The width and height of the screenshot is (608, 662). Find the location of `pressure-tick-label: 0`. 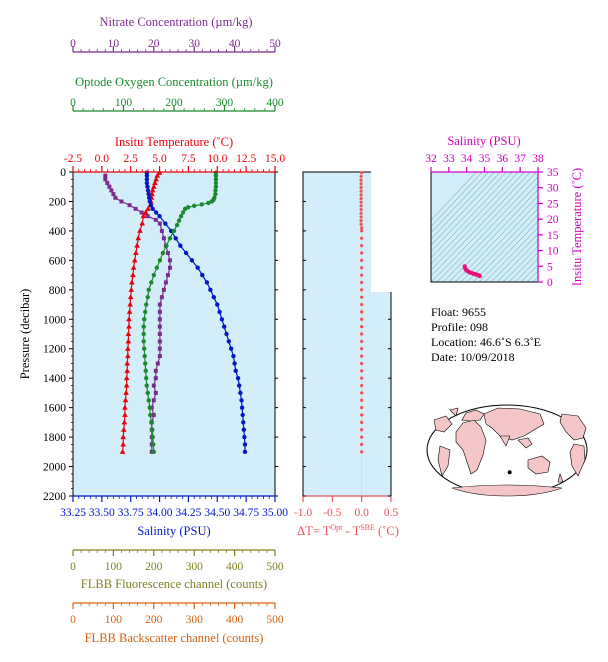

pressure-tick-label: 0 is located at coordinates (63, 173).